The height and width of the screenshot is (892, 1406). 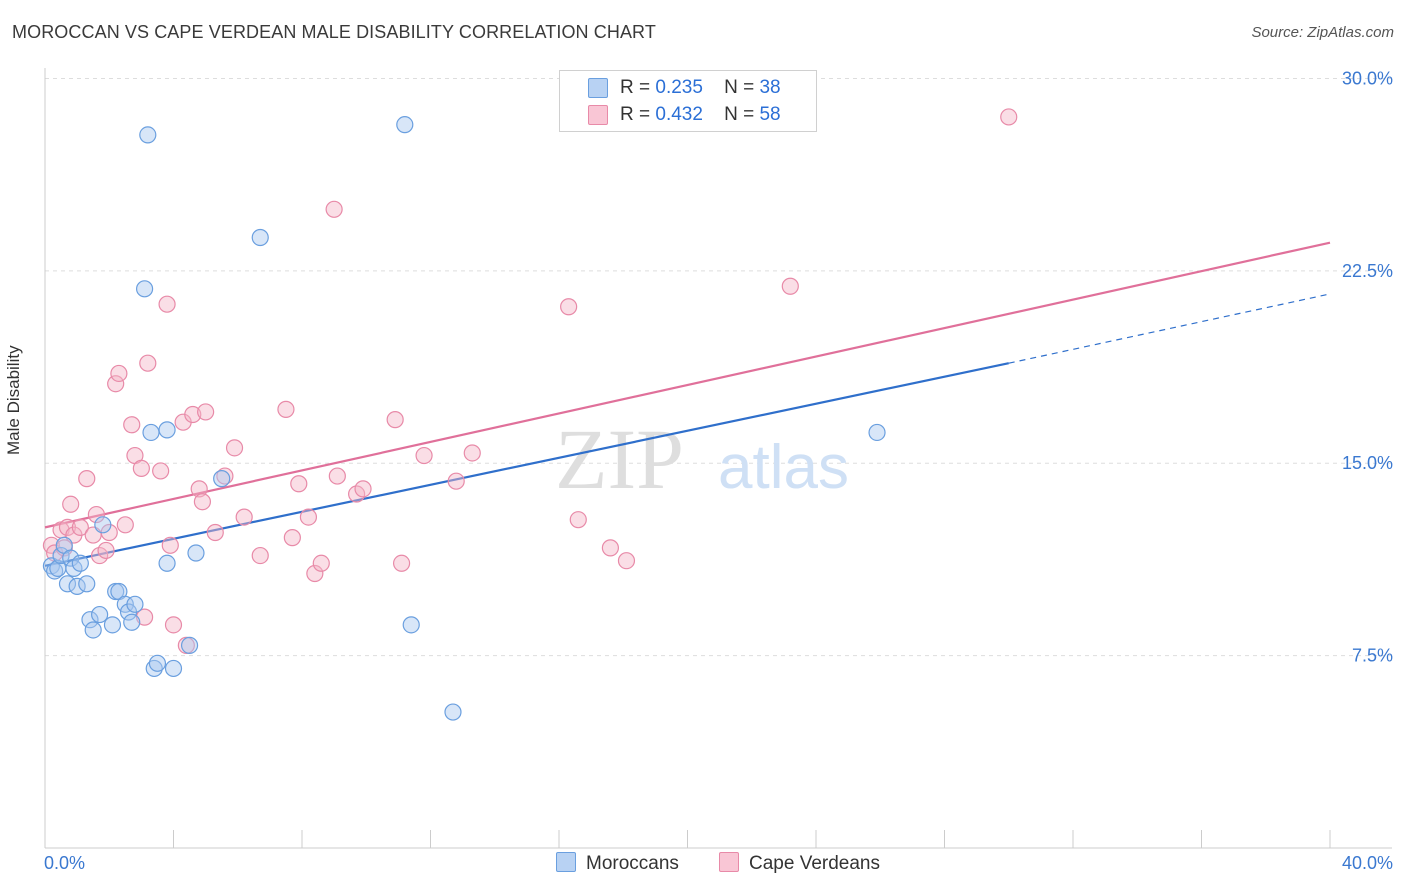 What do you see at coordinates (814, 863) in the screenshot?
I see `bottom-legend-label: Cape Verdeans` at bounding box center [814, 863].